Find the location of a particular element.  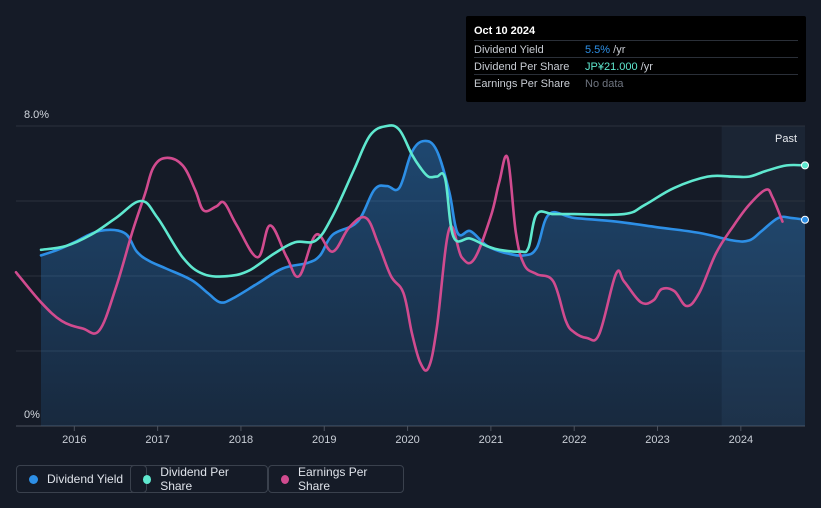

legend-label: Dividend Per Share is located at coordinates (194, 479).